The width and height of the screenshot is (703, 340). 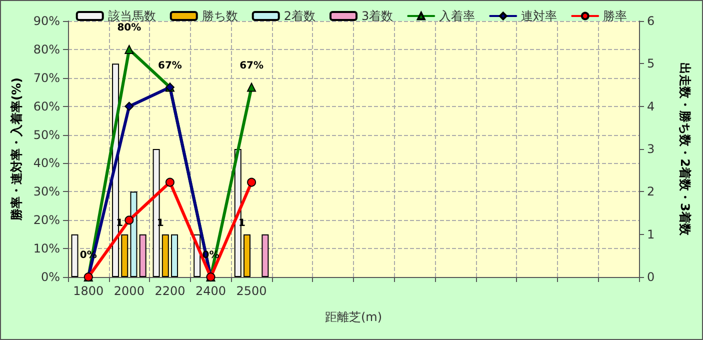 What do you see at coordinates (651, 106) in the screenshot?
I see `y2-tick-label: 4` at bounding box center [651, 106].